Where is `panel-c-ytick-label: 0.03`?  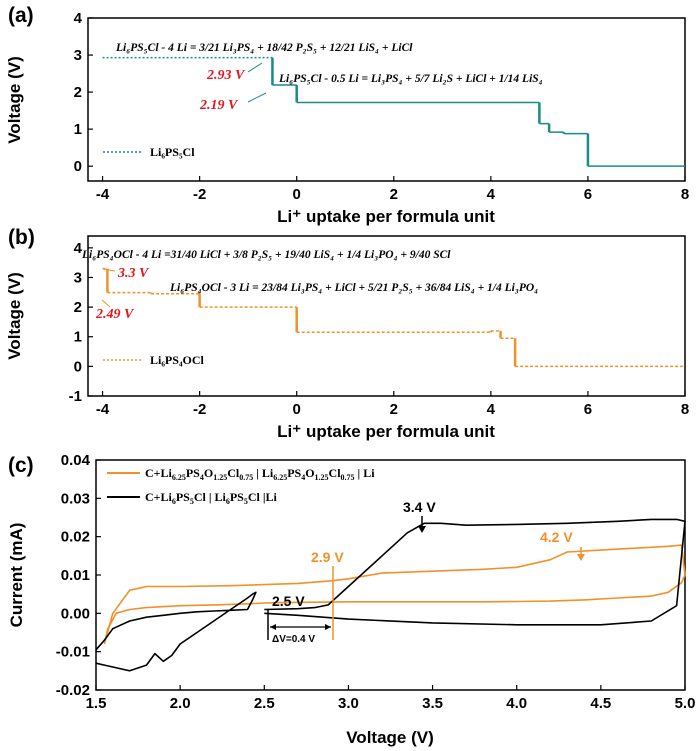
panel-c-ytick-label: 0.03 is located at coordinates (75, 498).